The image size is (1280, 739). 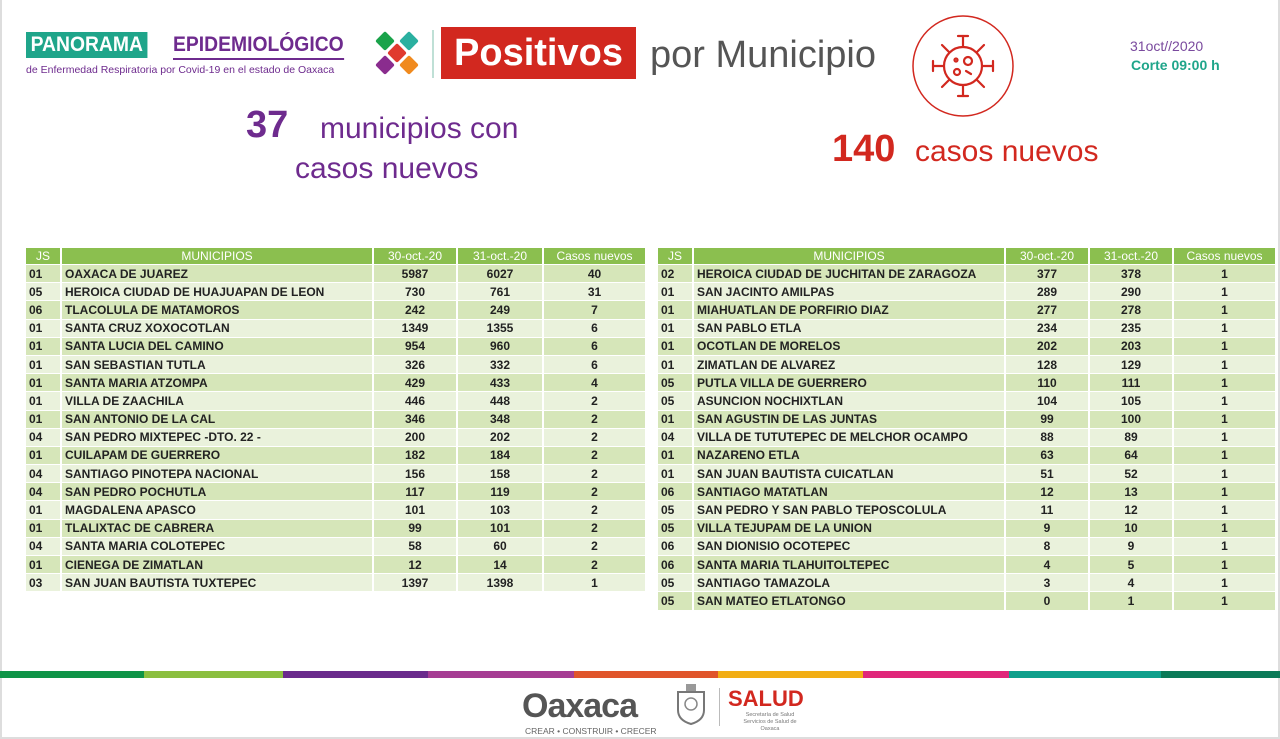 I want to click on oct30-cell: 9, so click(x=1047, y=528).